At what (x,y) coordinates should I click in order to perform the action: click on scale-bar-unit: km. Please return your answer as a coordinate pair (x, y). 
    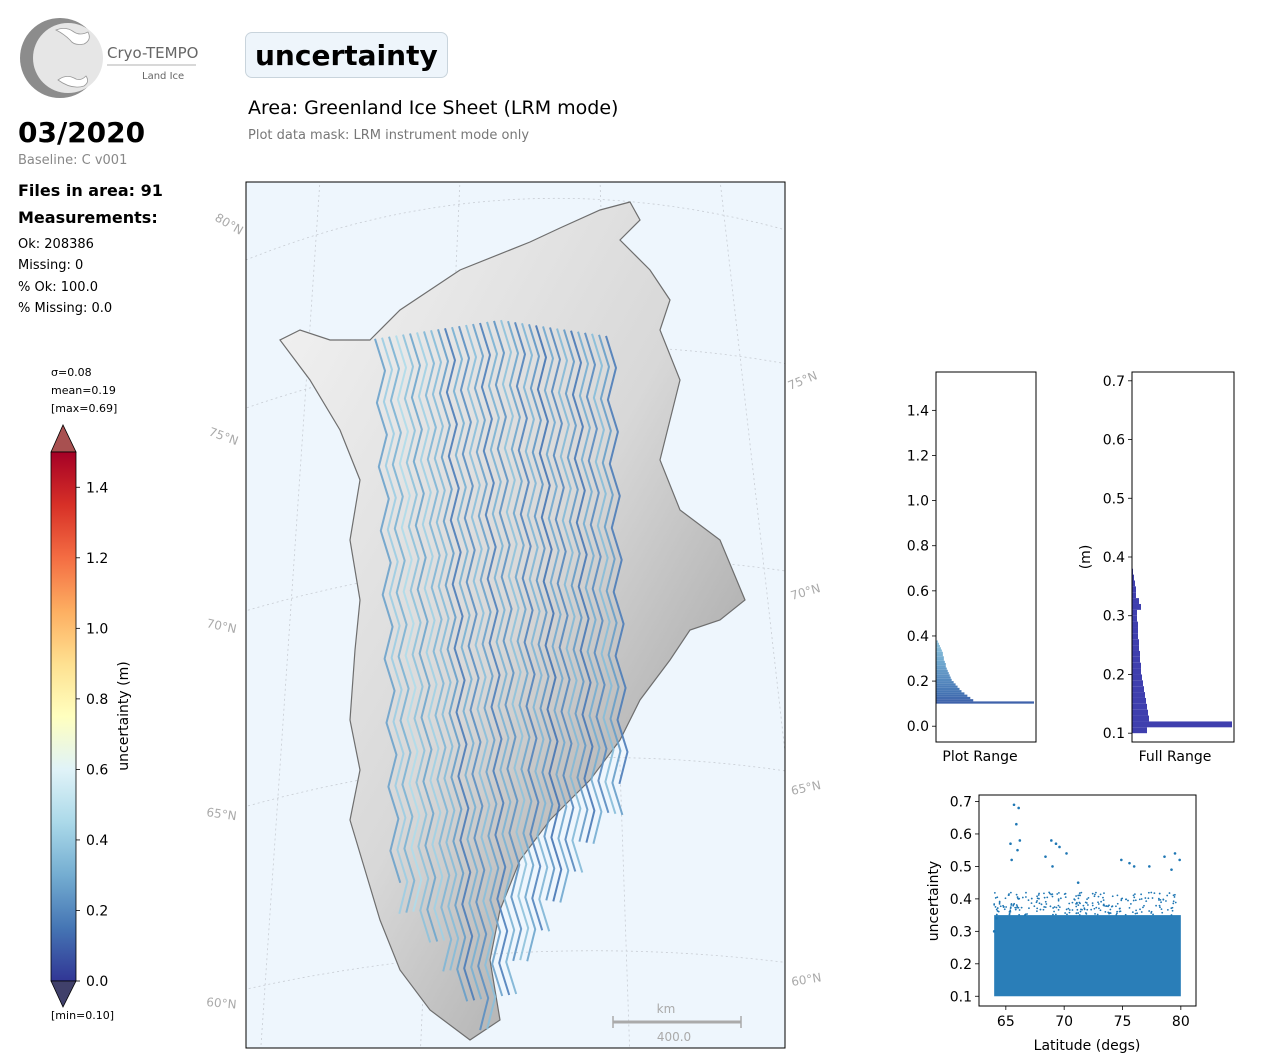
    Looking at the image, I should click on (666, 1009).